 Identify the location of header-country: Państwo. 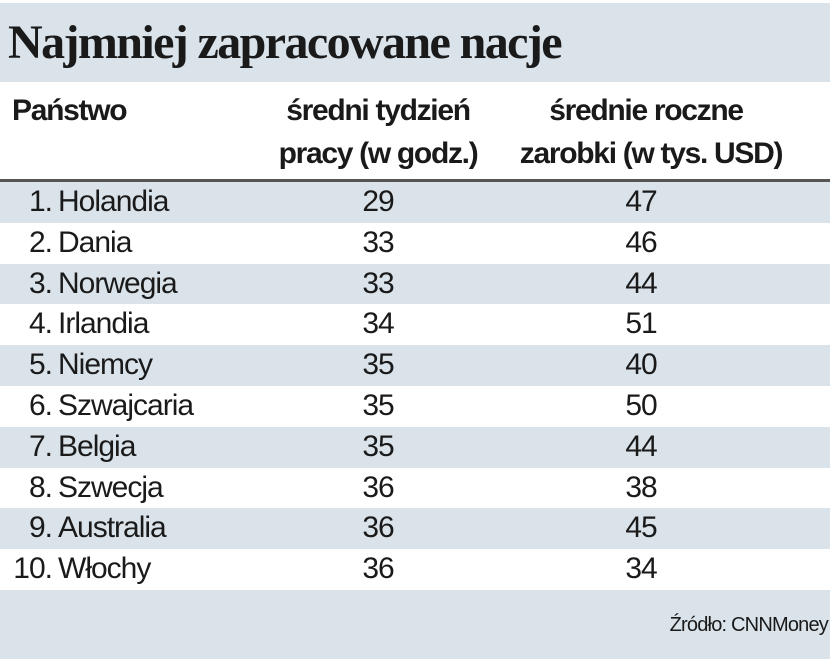
(70, 110).